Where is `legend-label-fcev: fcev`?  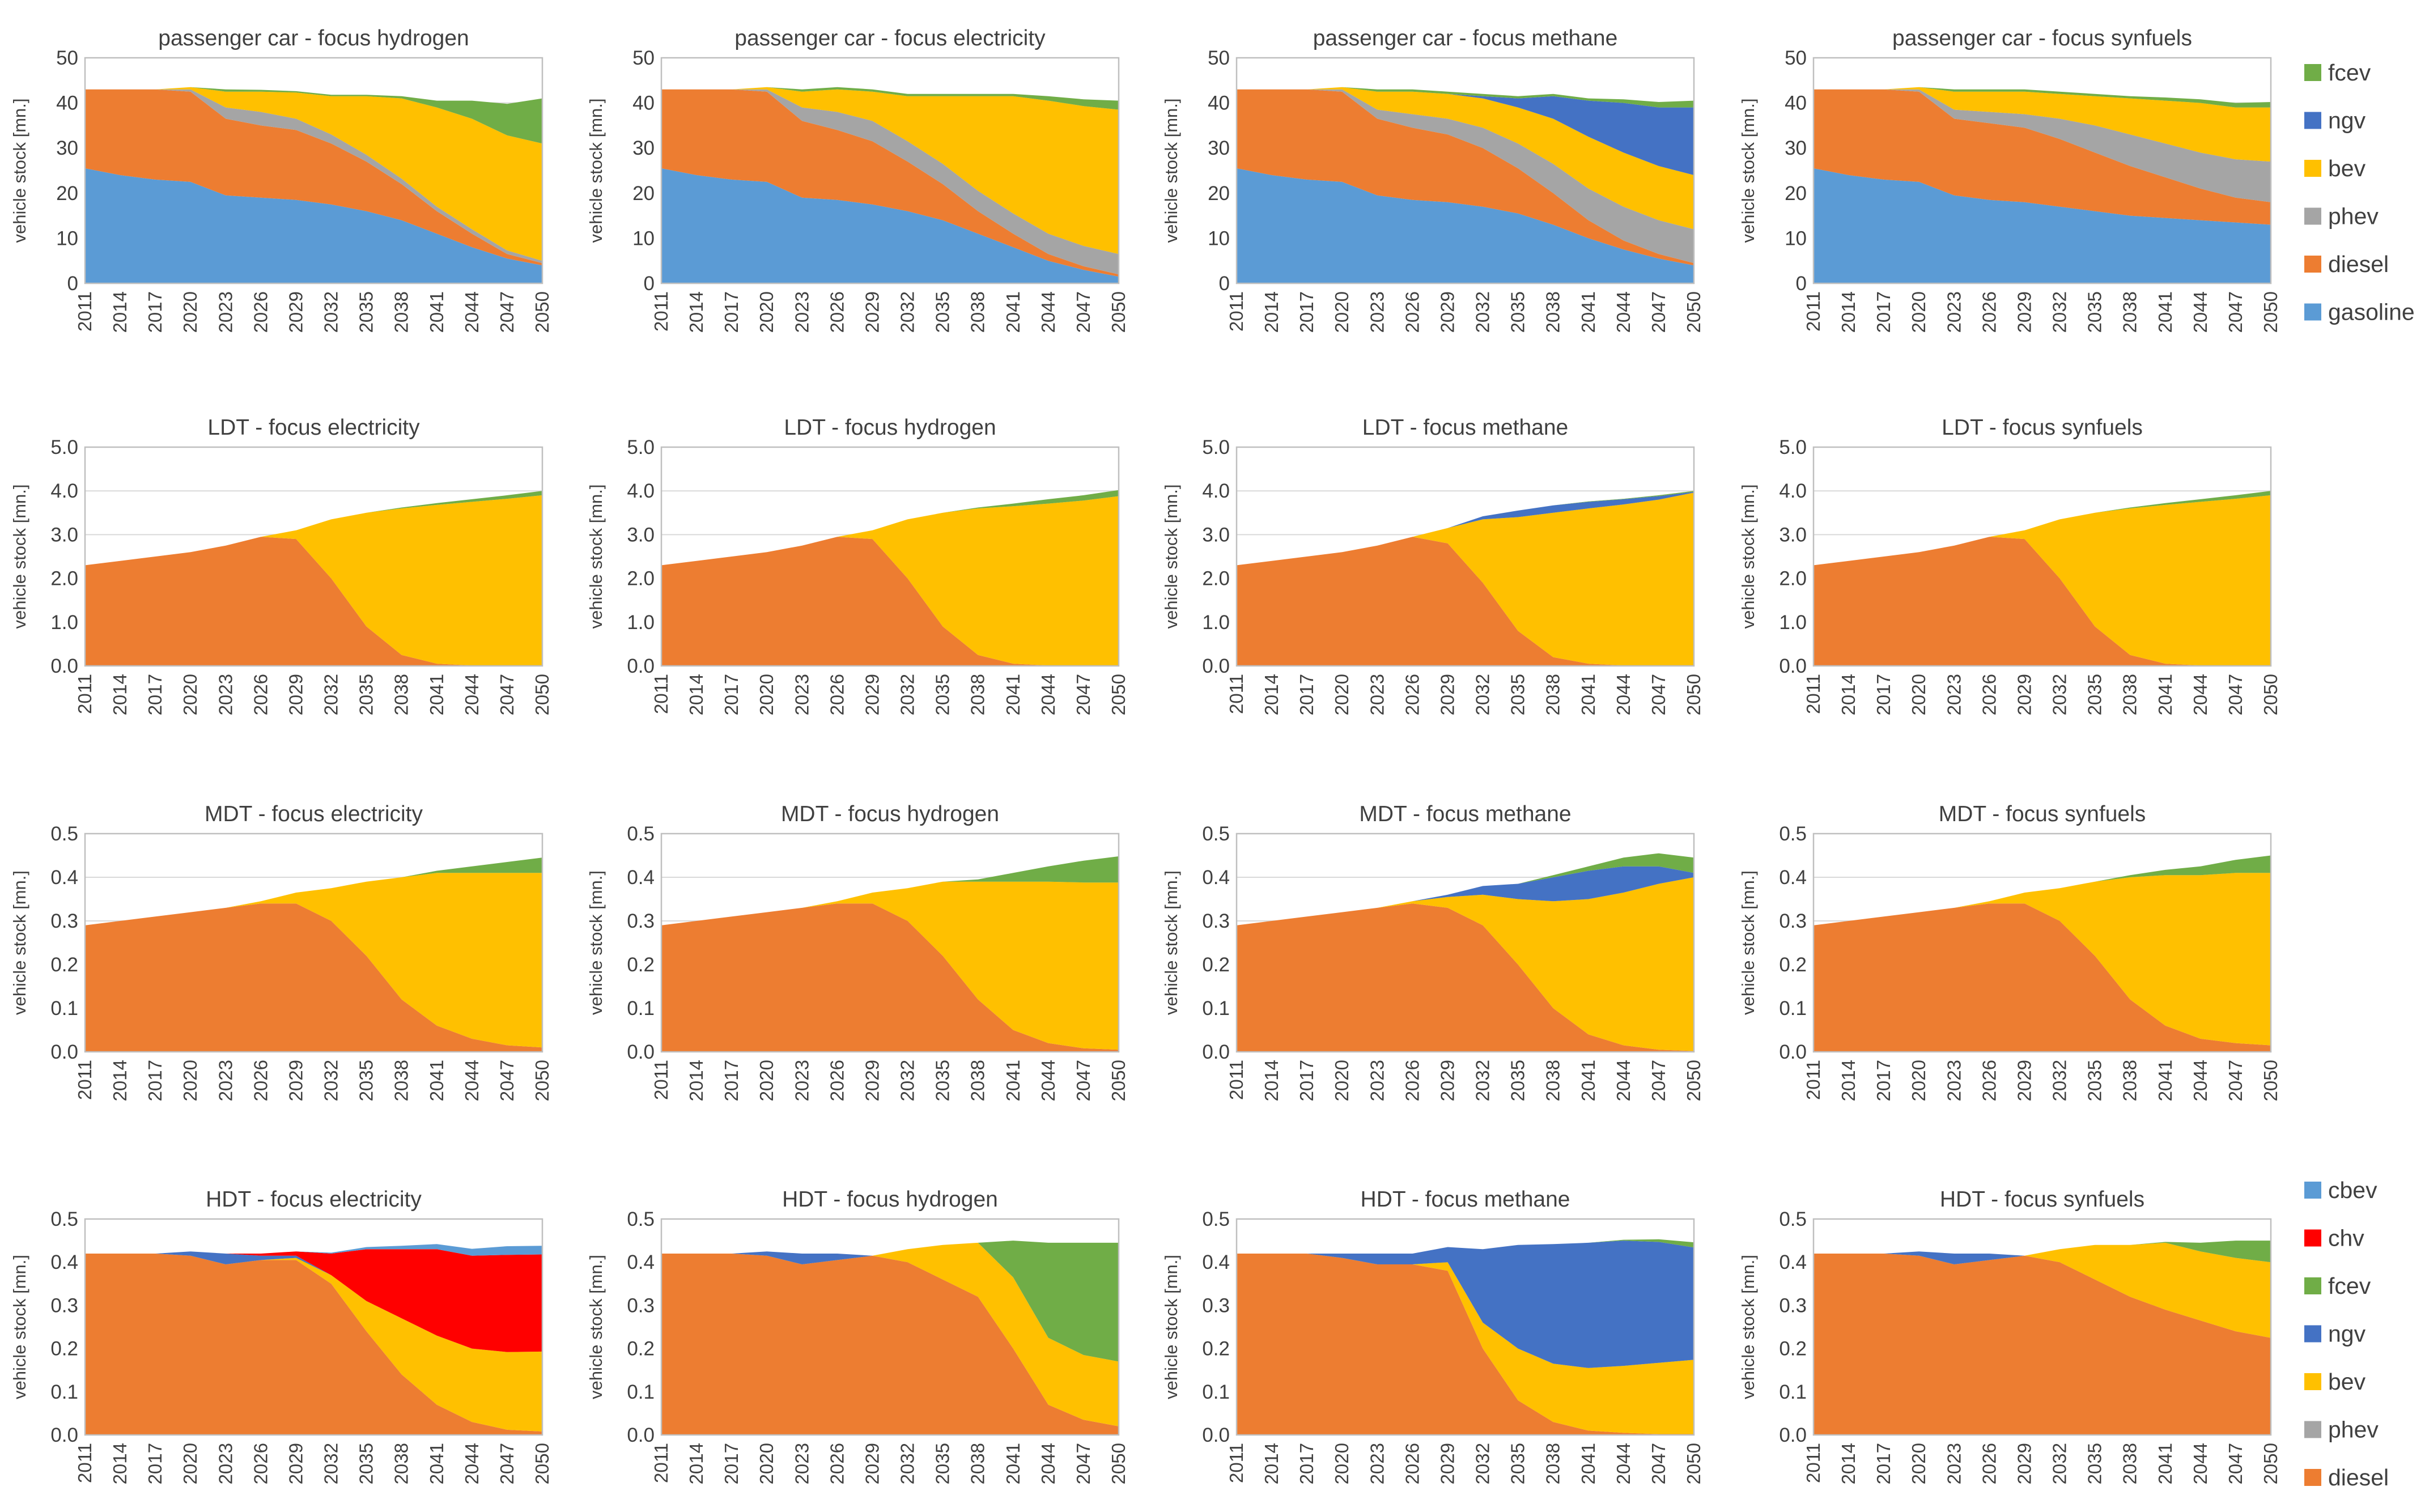 legend-label-fcev: fcev is located at coordinates (2350, 1286).